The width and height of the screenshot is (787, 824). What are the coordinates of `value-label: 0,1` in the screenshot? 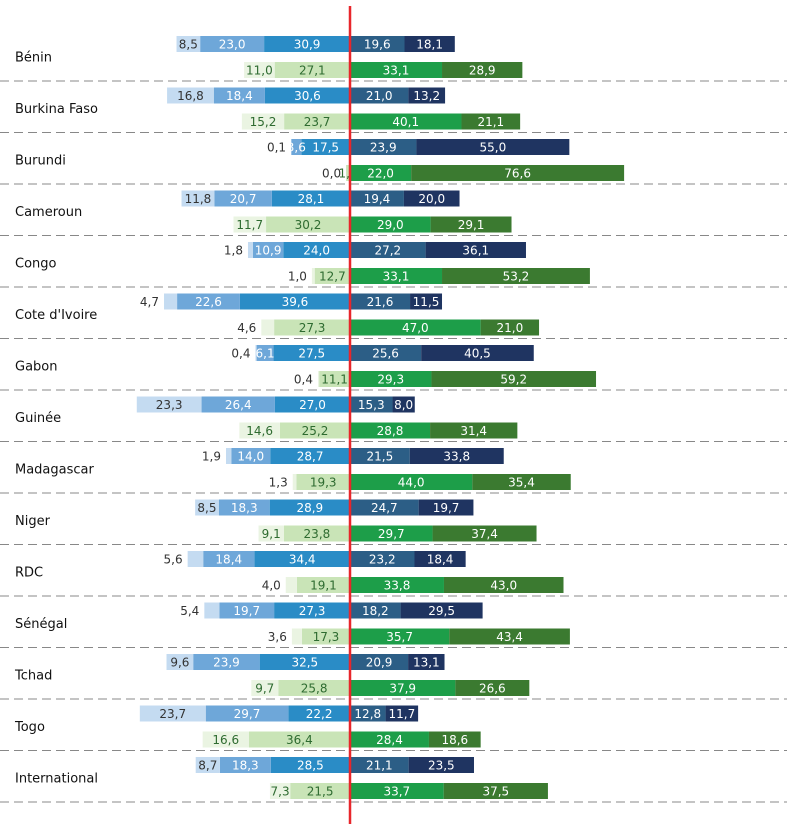 It's located at (276, 148).